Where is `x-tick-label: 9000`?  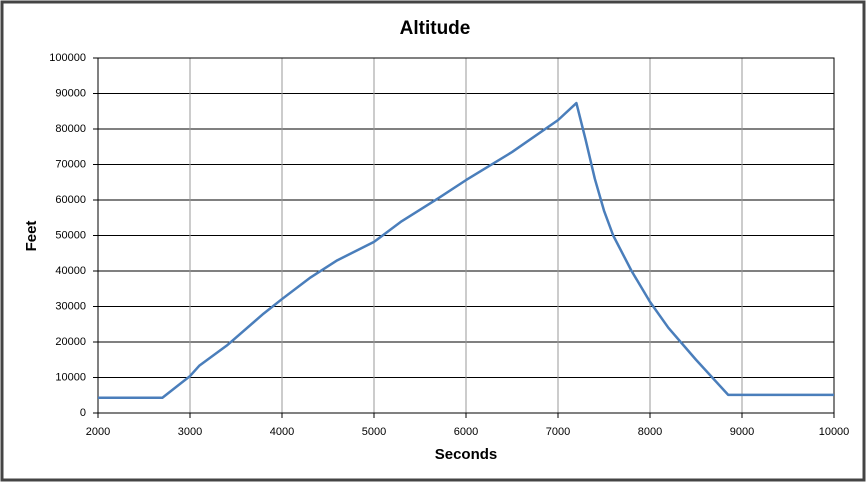
x-tick-label: 9000 is located at coordinates (742, 432).